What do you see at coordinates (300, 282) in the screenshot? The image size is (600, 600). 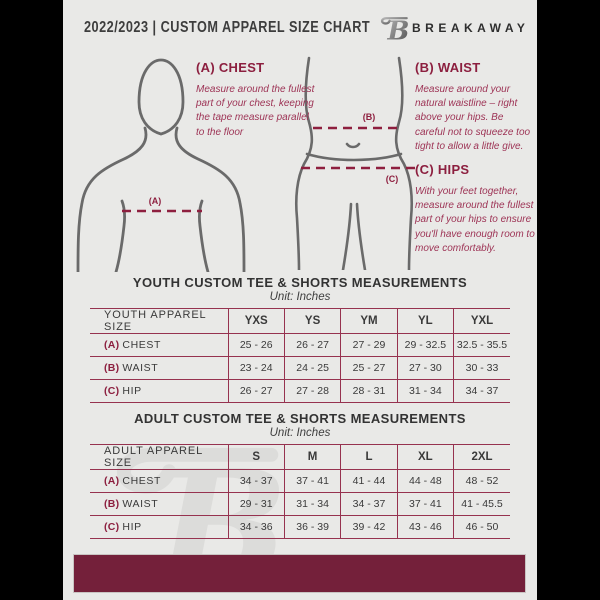 I see `youth-section-title: YOUTH CUSTOM TEE & SHORTS MEASUREMENTS` at bounding box center [300, 282].